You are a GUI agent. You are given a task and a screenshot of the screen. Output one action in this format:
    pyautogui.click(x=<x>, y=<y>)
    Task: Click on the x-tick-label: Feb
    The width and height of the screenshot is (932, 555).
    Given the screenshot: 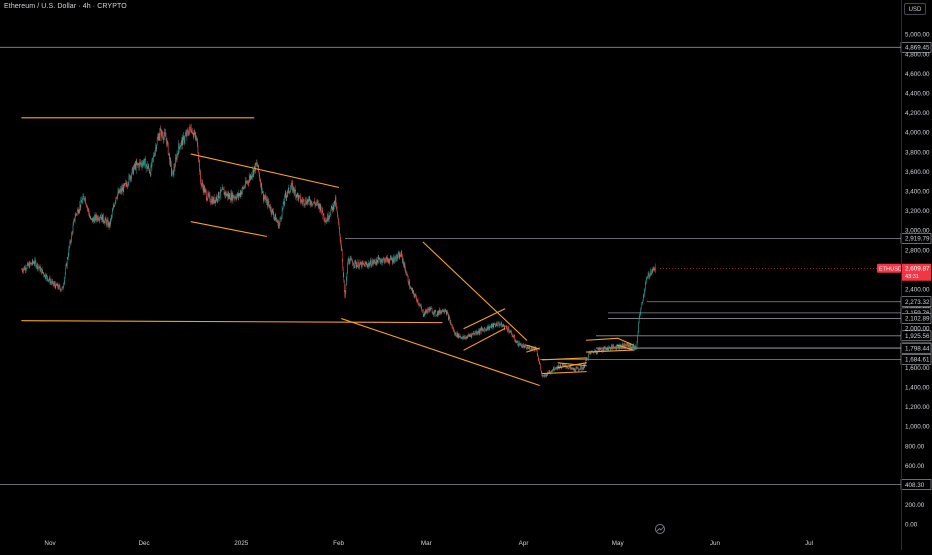 What is the action you would take?
    pyautogui.click(x=338, y=543)
    